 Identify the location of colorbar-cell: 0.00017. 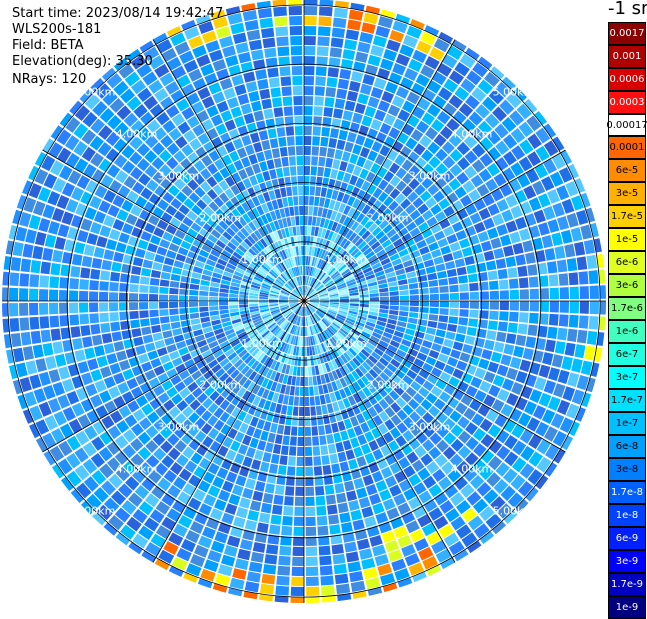
(626, 125).